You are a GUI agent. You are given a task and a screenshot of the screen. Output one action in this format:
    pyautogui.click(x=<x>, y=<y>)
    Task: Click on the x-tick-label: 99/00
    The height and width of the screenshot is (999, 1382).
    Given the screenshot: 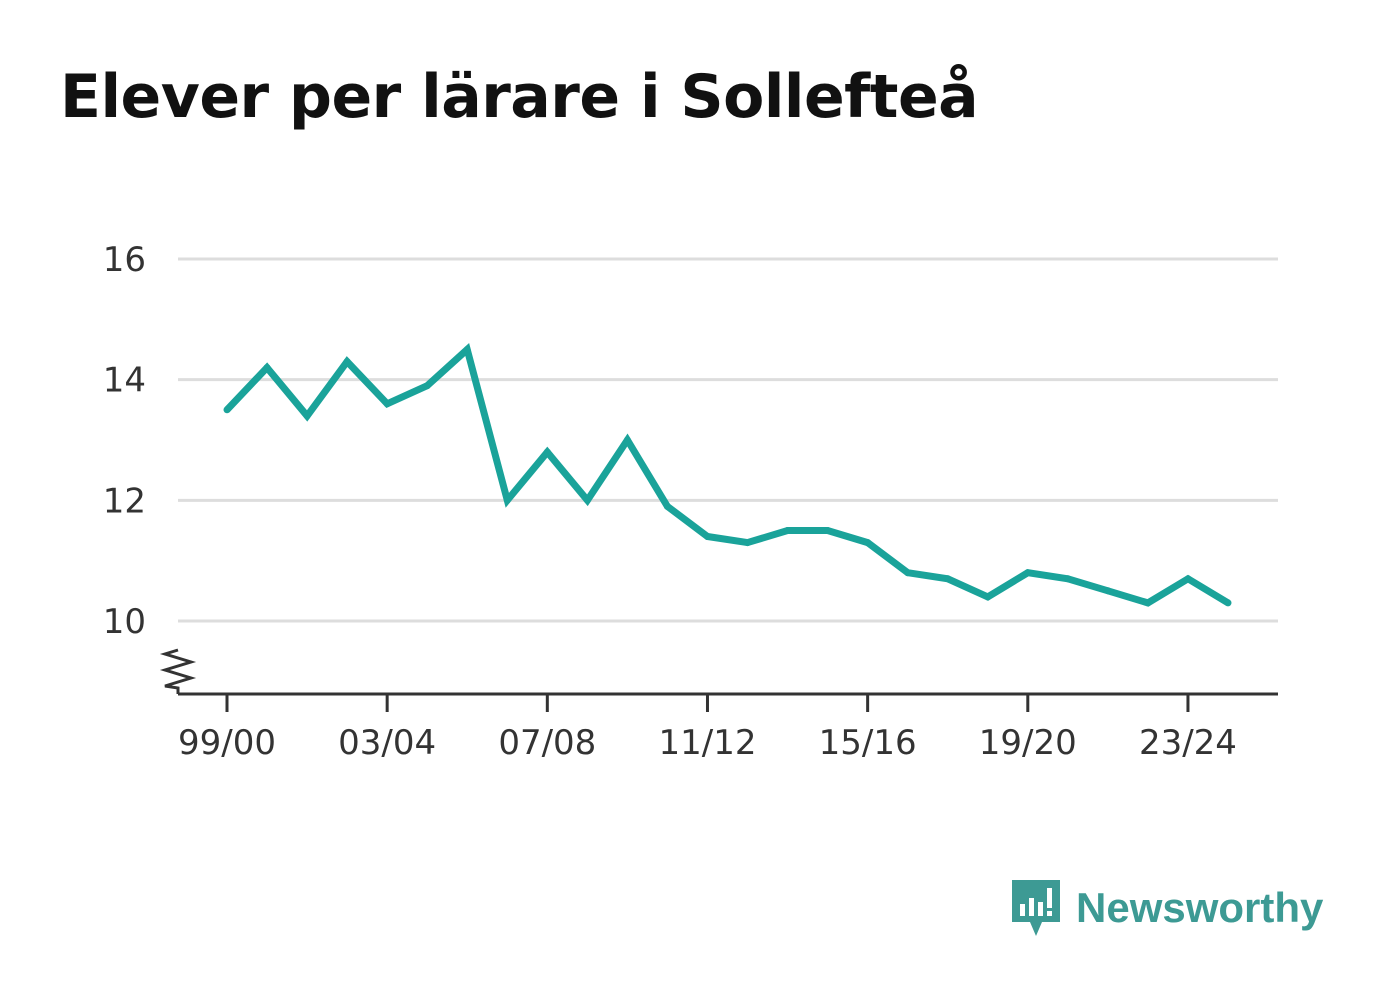 What is the action you would take?
    pyautogui.click(x=227, y=743)
    